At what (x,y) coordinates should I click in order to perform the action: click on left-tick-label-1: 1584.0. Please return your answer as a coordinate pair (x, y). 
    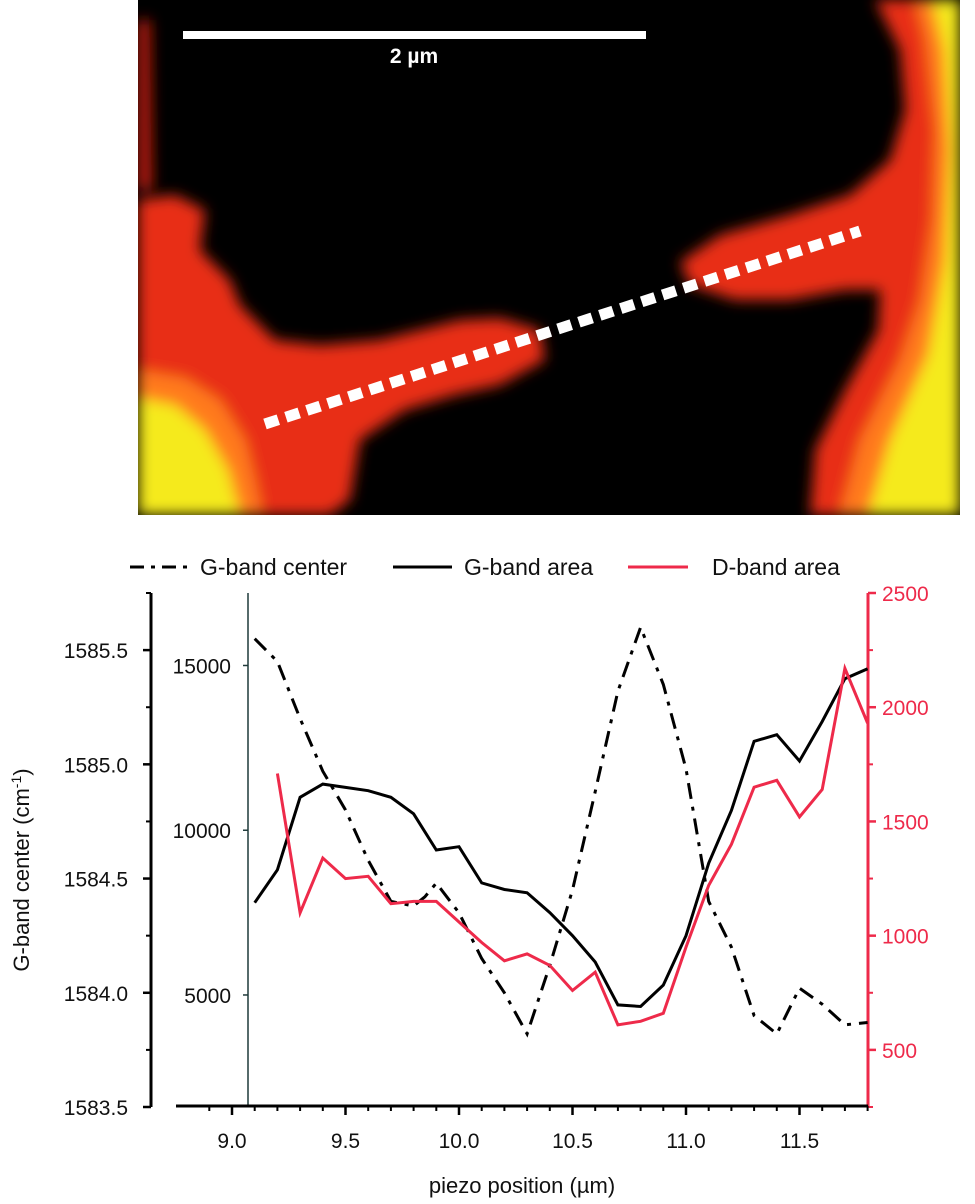
    Looking at the image, I should click on (96, 994).